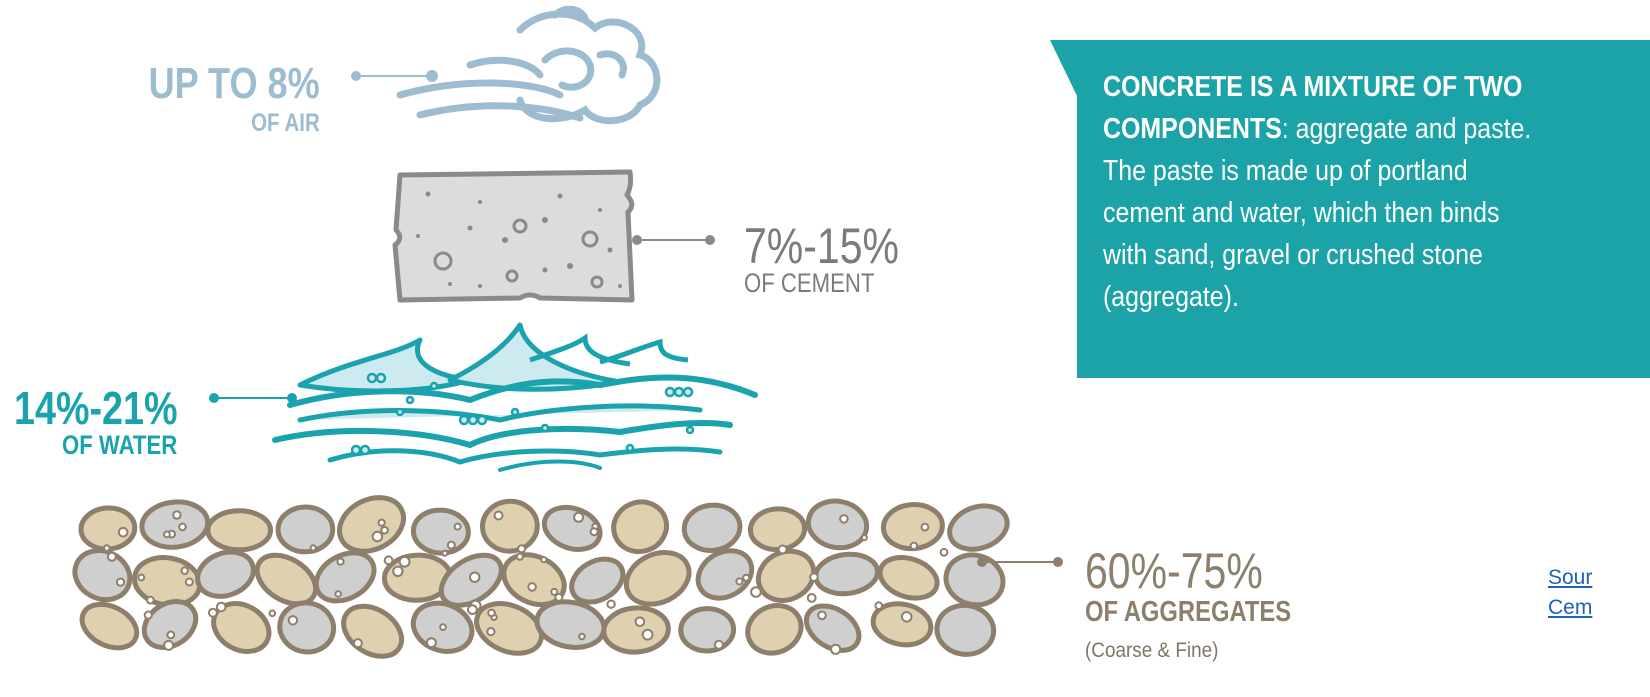 The image size is (1650, 697). I want to click on air-percentage-label: UP TO 8%, so click(234, 83).